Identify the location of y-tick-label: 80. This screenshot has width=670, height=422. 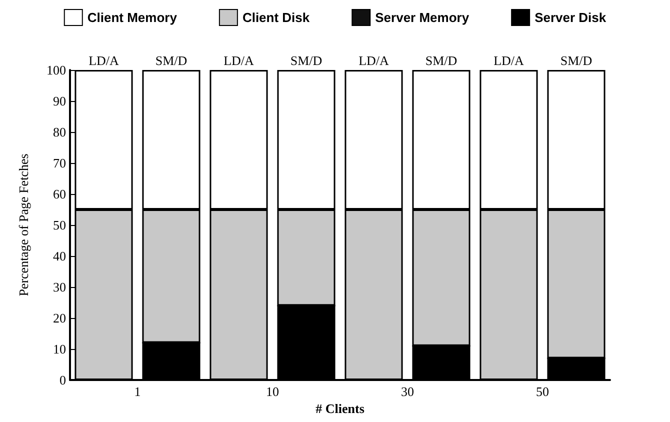
(59, 132).